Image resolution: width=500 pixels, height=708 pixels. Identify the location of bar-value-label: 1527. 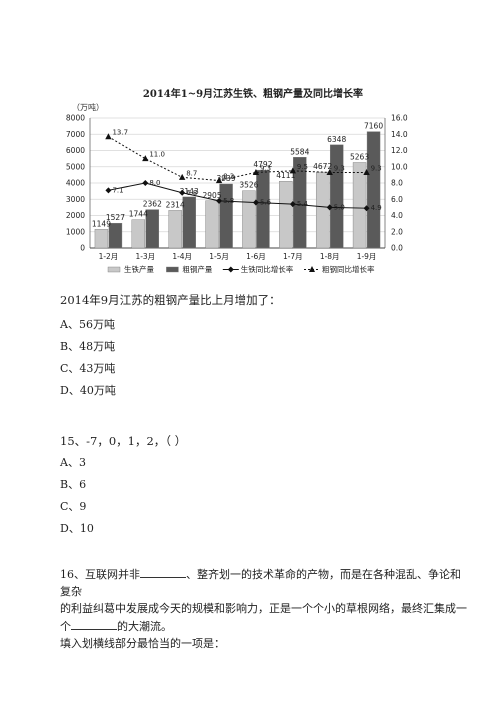
(115, 217).